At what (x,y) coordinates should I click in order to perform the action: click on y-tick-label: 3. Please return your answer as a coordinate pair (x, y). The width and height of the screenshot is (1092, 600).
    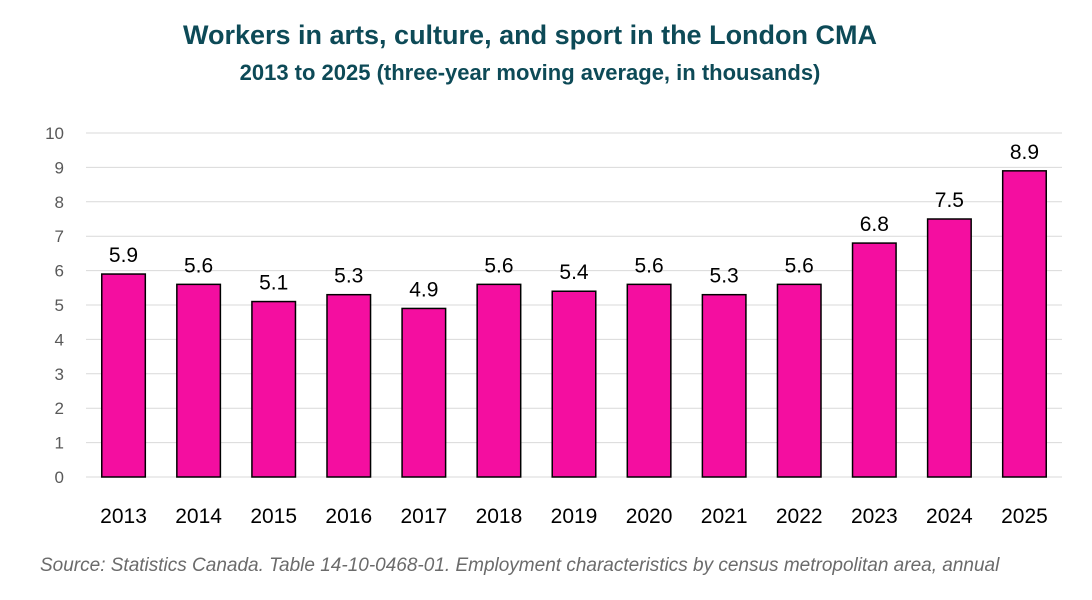
    Looking at the image, I should click on (59, 374).